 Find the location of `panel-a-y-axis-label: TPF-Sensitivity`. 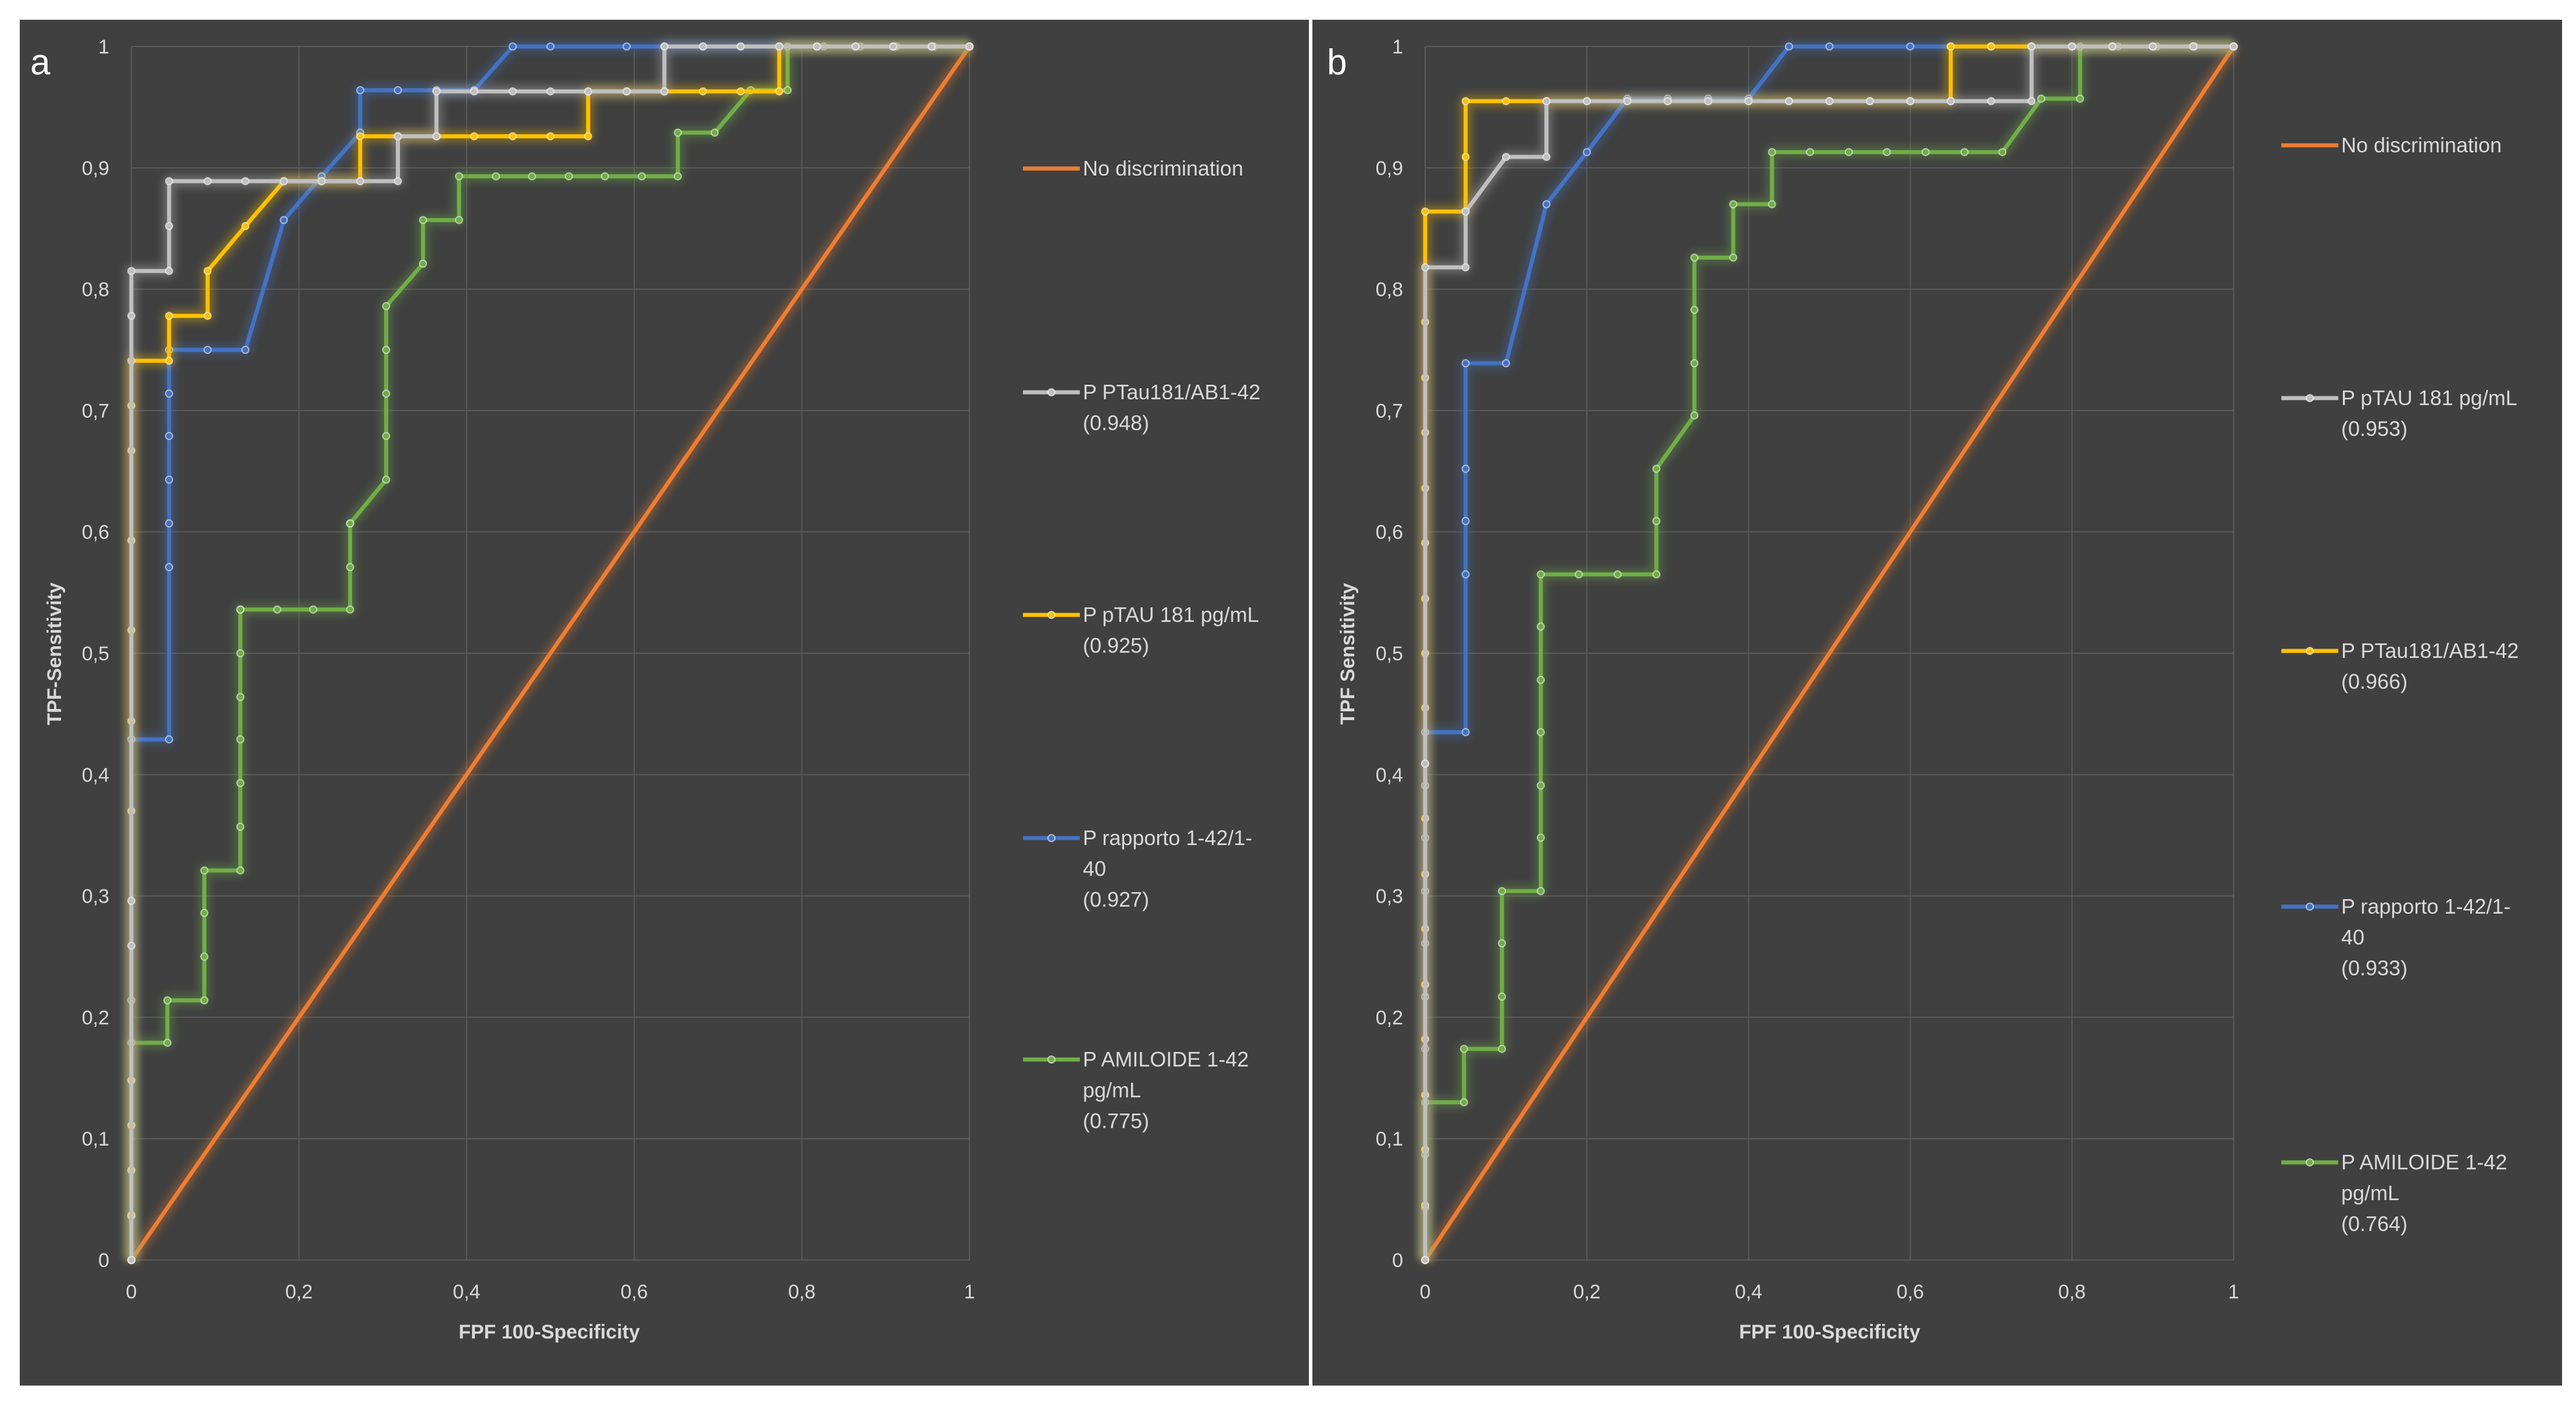

panel-a-y-axis-label: TPF-Sensitivity is located at coordinates (55, 653).